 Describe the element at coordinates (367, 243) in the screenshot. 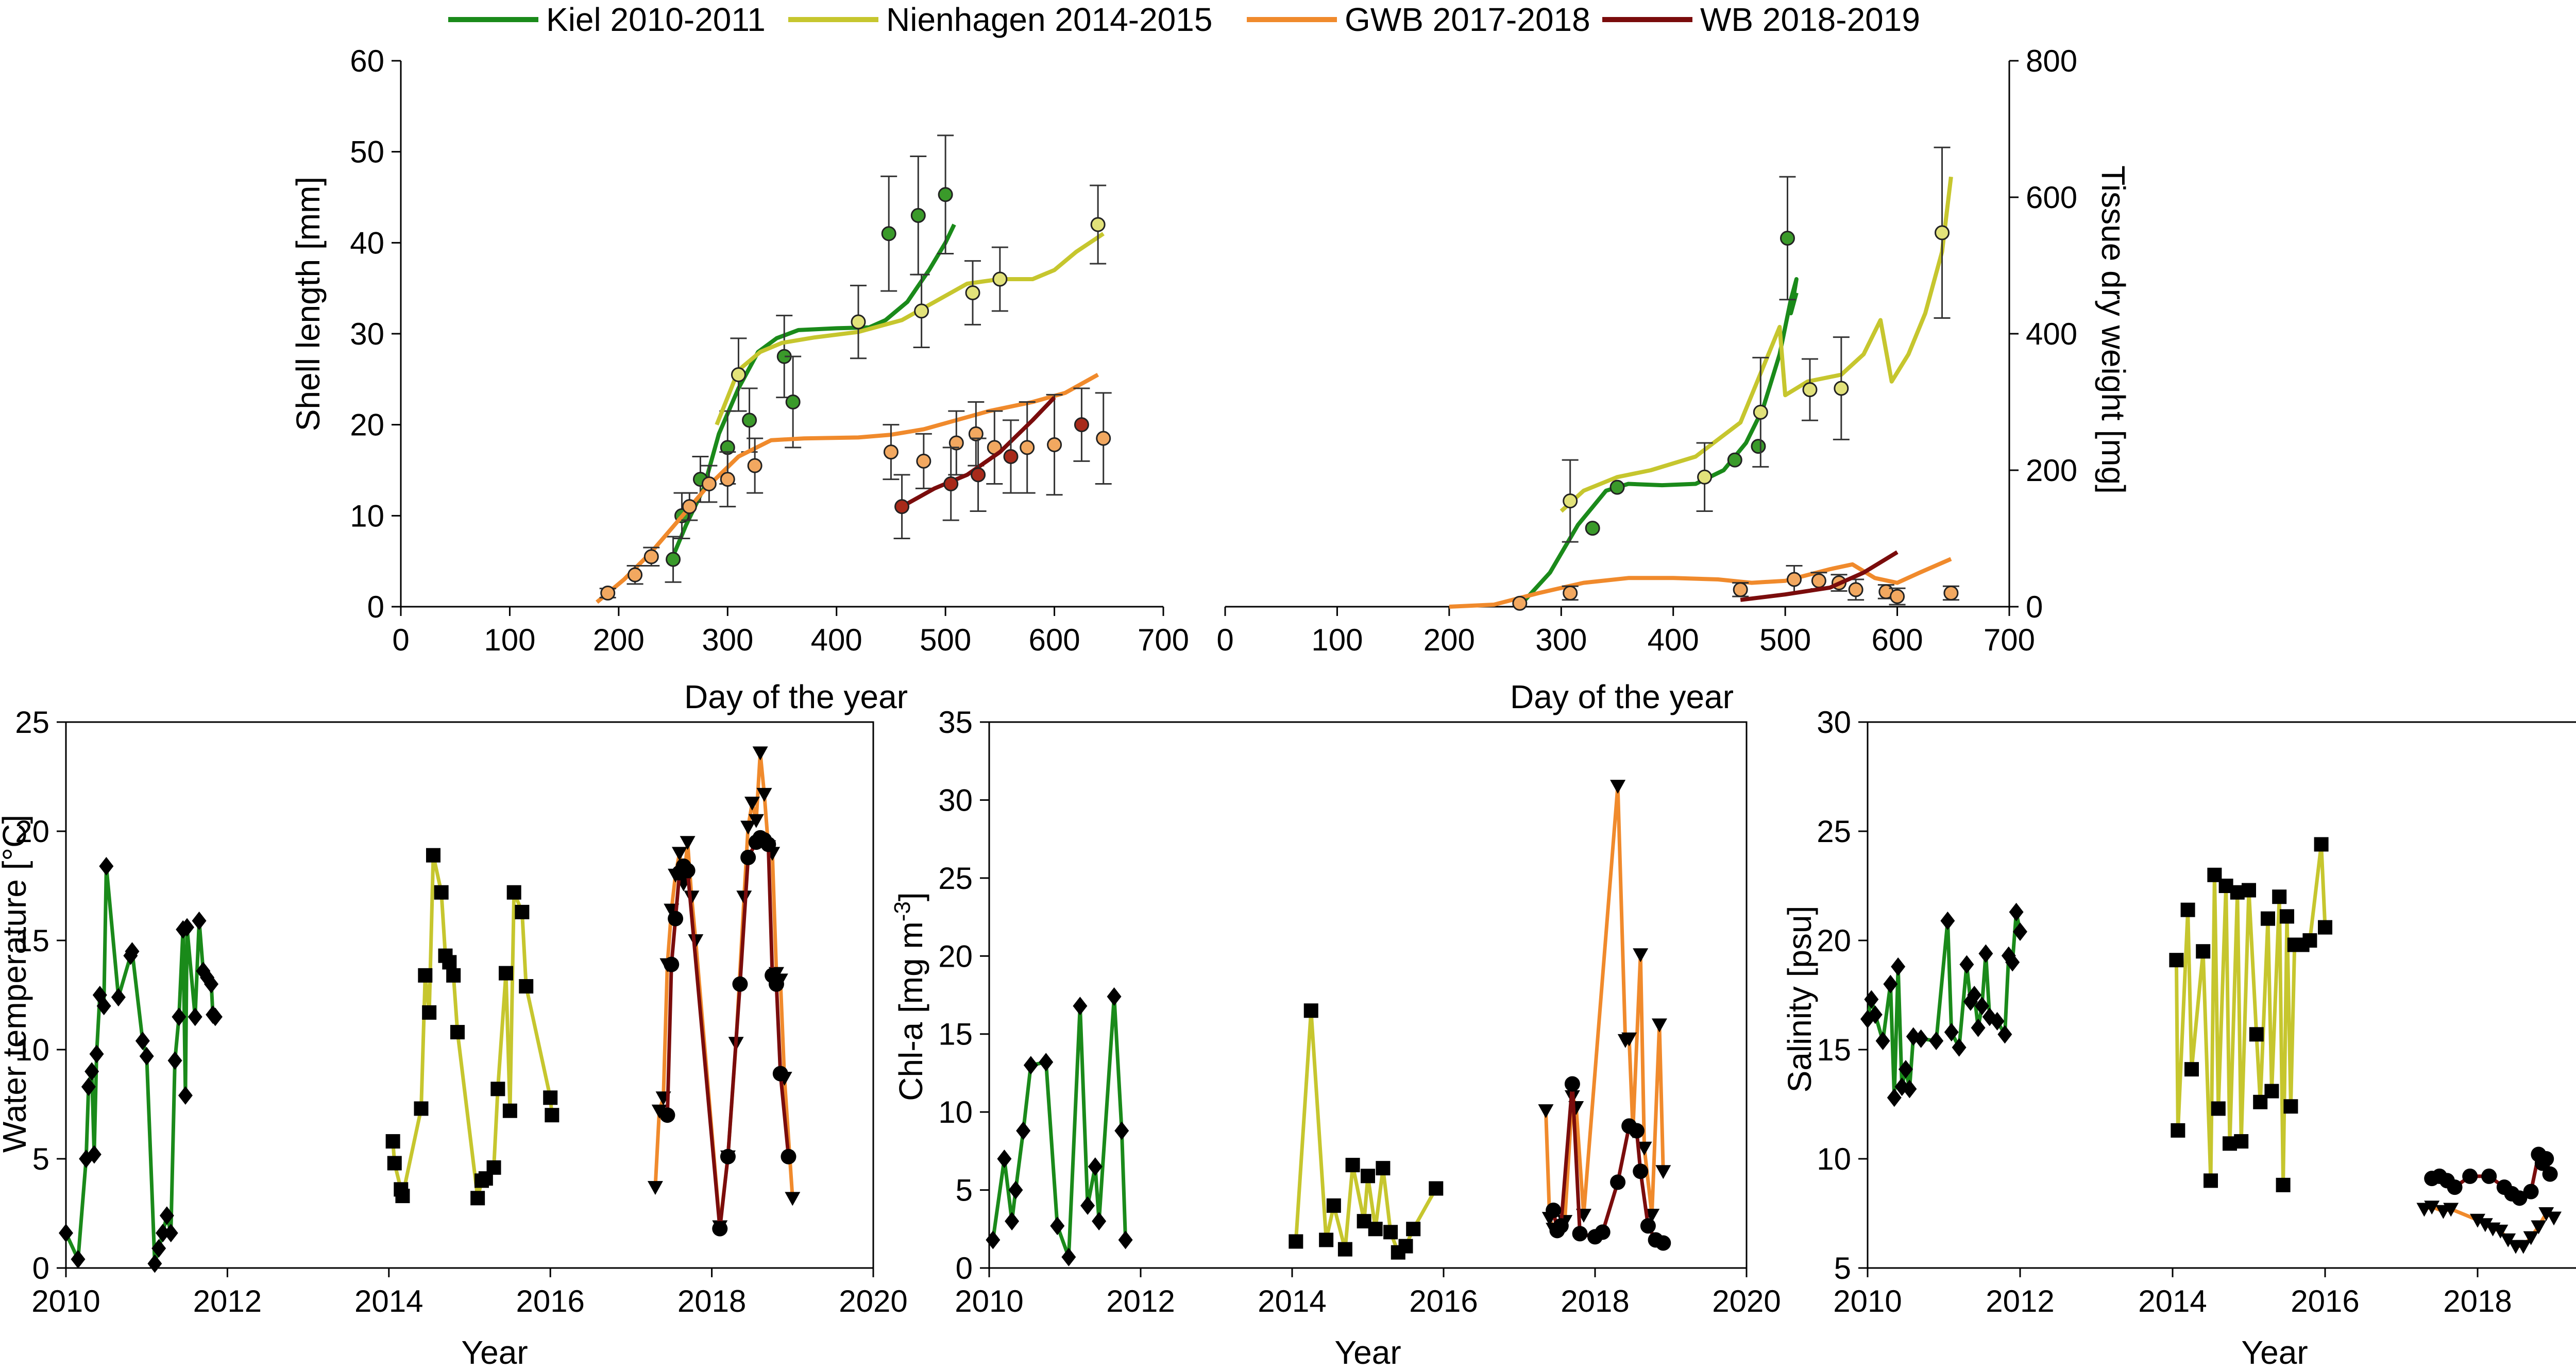

I see `shell-y-tick-label: 40` at that location.